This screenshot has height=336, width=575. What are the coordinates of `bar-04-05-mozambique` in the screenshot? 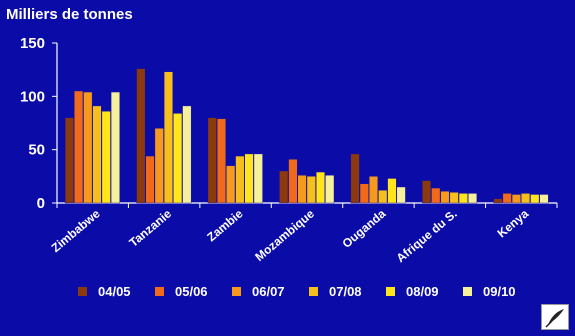 It's located at (284, 187).